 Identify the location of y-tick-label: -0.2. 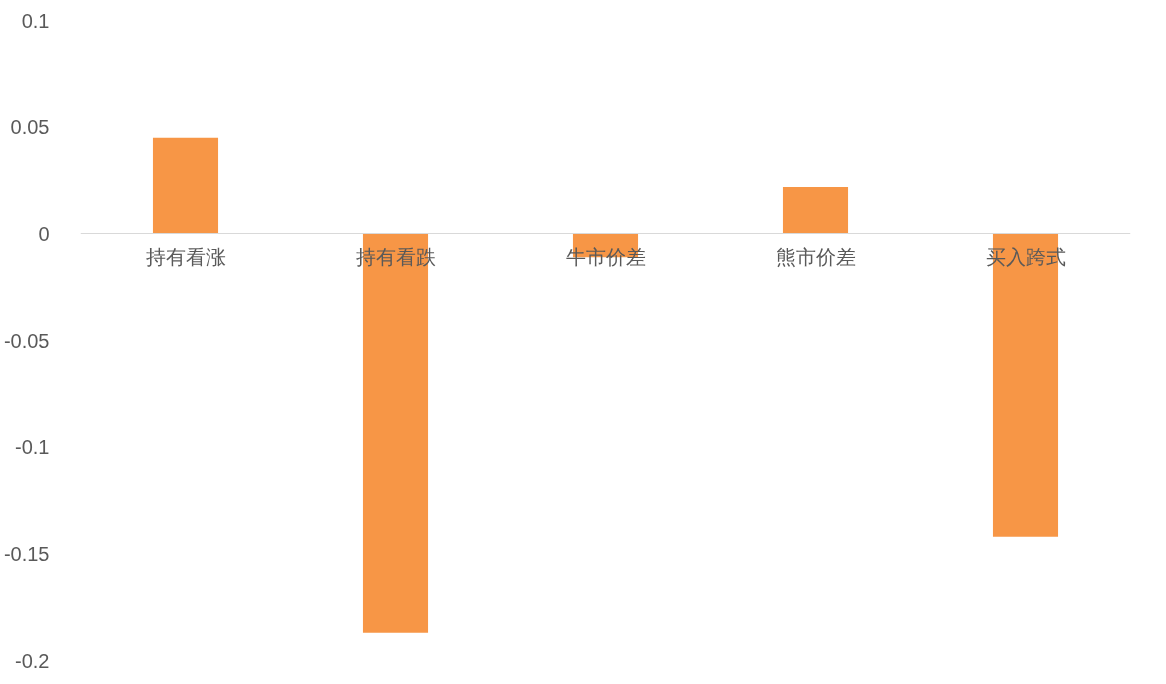
(32, 660).